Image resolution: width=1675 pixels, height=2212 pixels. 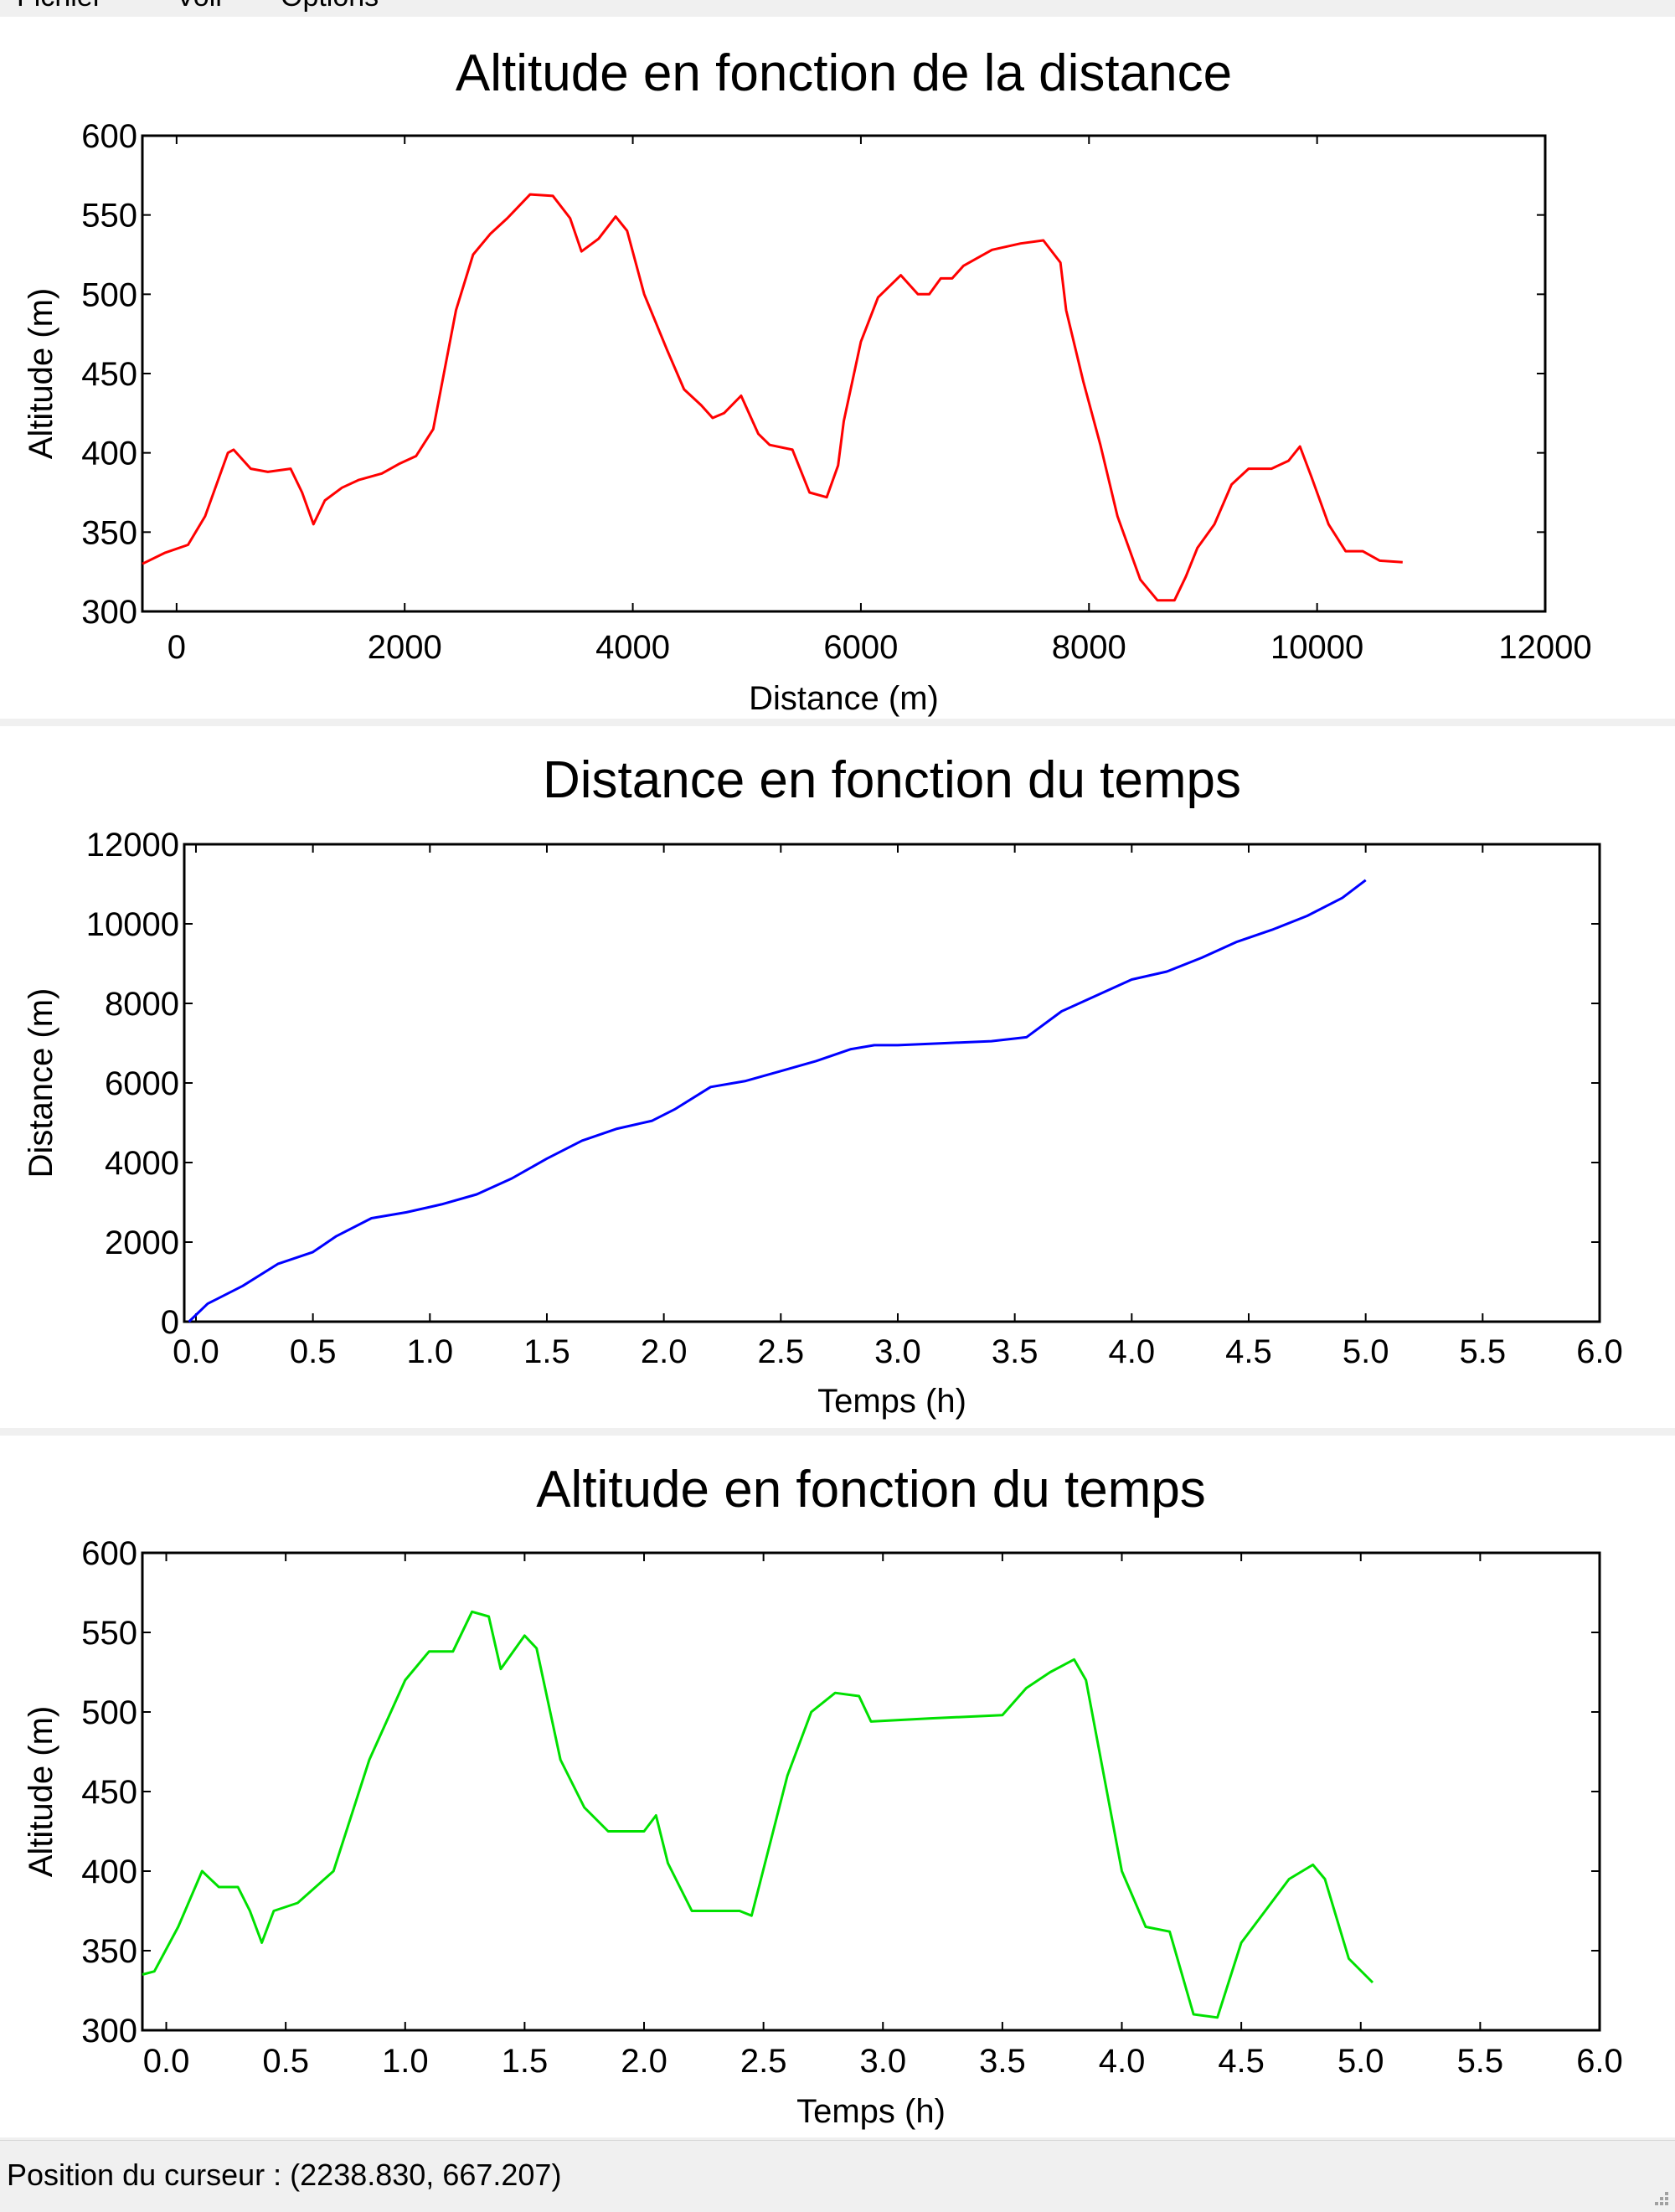 What do you see at coordinates (1599, 1351) in the screenshot?
I see `chart-1-xtick-label: 6.0` at bounding box center [1599, 1351].